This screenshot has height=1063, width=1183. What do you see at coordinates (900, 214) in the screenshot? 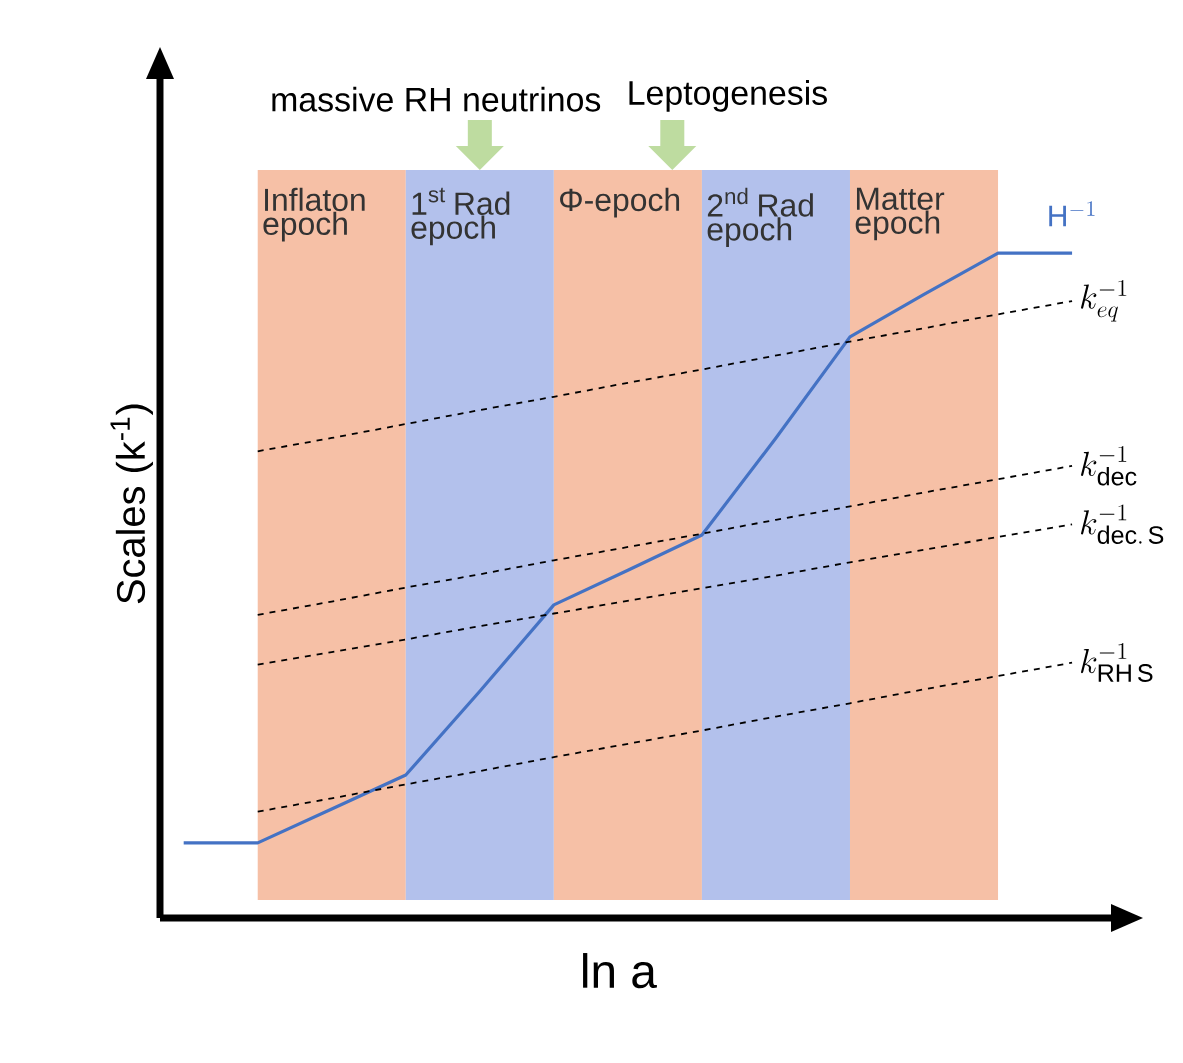
I see `text: Matter epoch` at bounding box center [900, 214].